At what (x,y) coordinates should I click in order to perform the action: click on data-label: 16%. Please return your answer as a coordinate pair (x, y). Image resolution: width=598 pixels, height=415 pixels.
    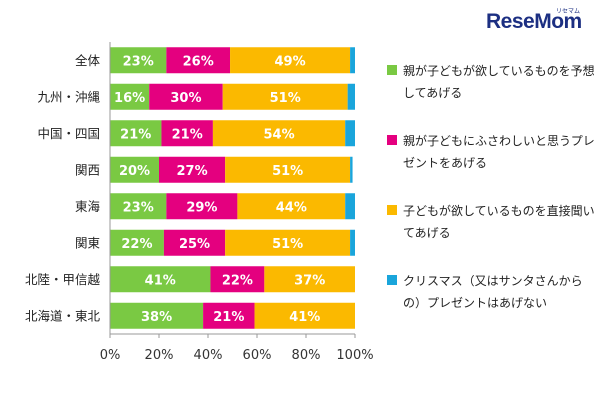
    Looking at the image, I should click on (129, 98).